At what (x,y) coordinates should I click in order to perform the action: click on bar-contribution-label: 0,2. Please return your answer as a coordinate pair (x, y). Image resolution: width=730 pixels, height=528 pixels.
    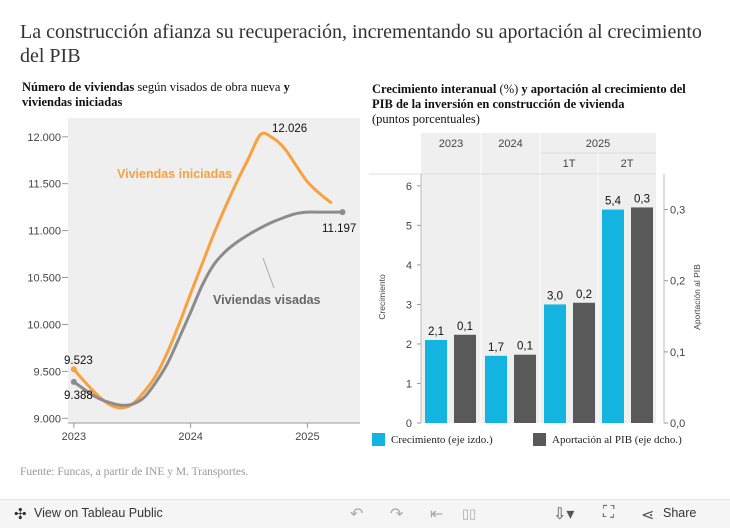
    Looking at the image, I should click on (584, 295).